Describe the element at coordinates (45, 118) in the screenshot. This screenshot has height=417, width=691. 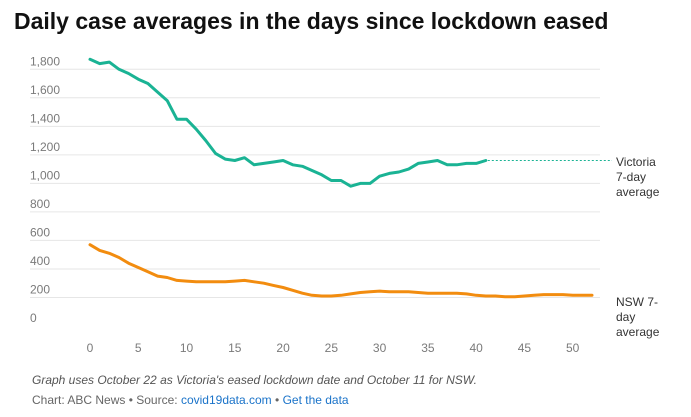
I see `y-tick-label: 1,400` at that location.